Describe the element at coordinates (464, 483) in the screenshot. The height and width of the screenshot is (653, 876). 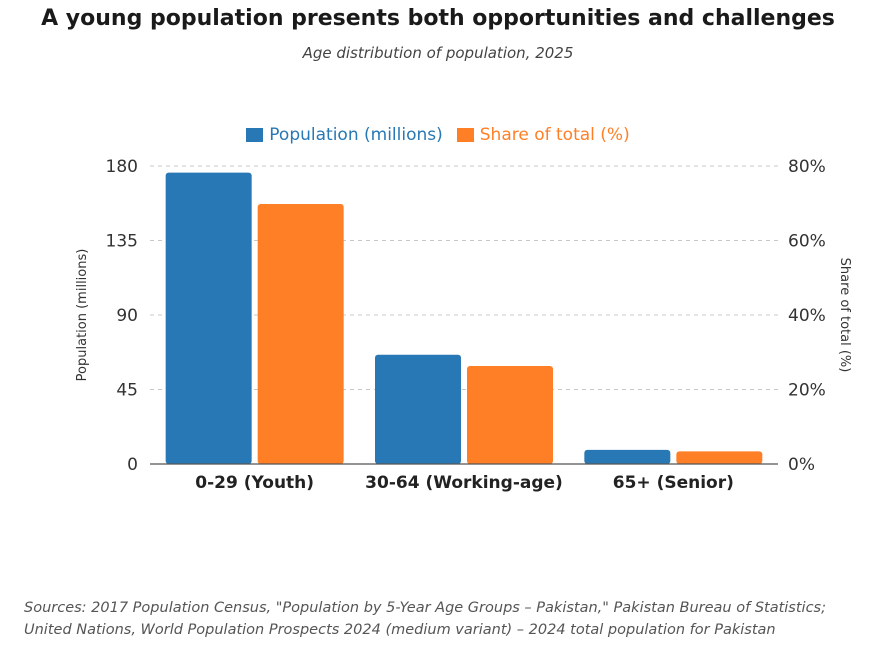
I see `x-tick-label: 30-64 (Working-age)` at that location.